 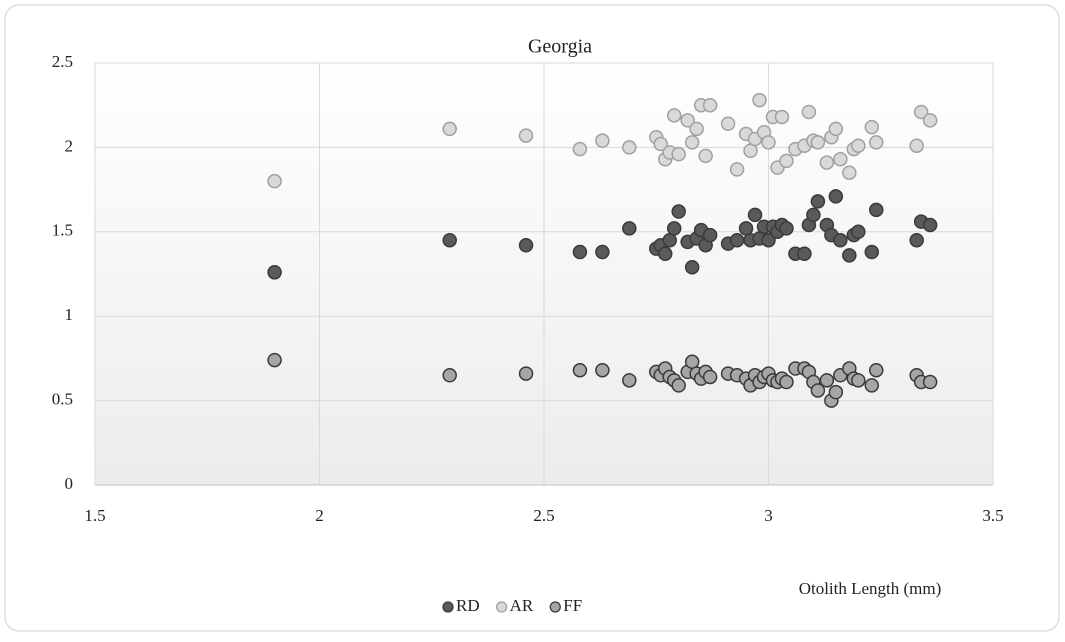 What do you see at coordinates (543, 515) in the screenshot?
I see `x-tick-label: 2.5` at bounding box center [543, 515].